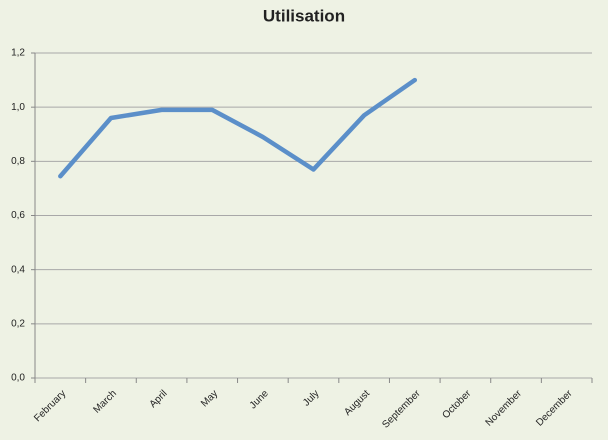 Image resolution: width=608 pixels, height=440 pixels. I want to click on chart-title: Utilisation, so click(304, 15).